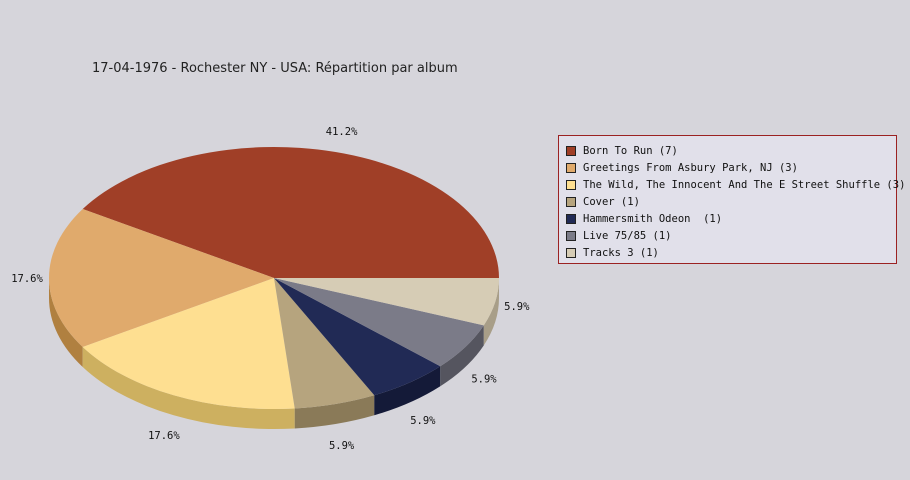  What do you see at coordinates (342, 132) in the screenshot?
I see `slice-percent-label: 41.2%` at bounding box center [342, 132].